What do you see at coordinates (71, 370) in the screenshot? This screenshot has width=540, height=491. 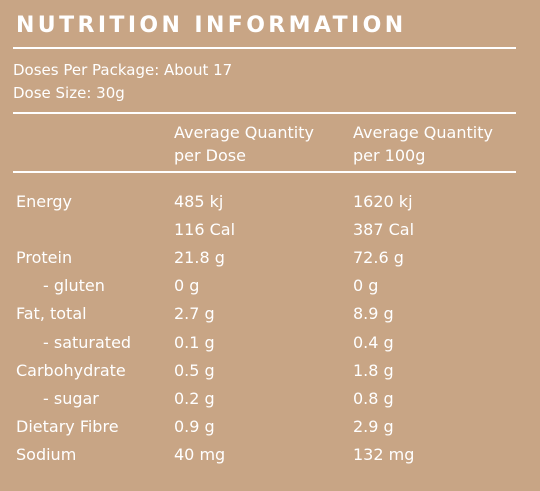 I see `row-label: Carbohydrate` at bounding box center [71, 370].